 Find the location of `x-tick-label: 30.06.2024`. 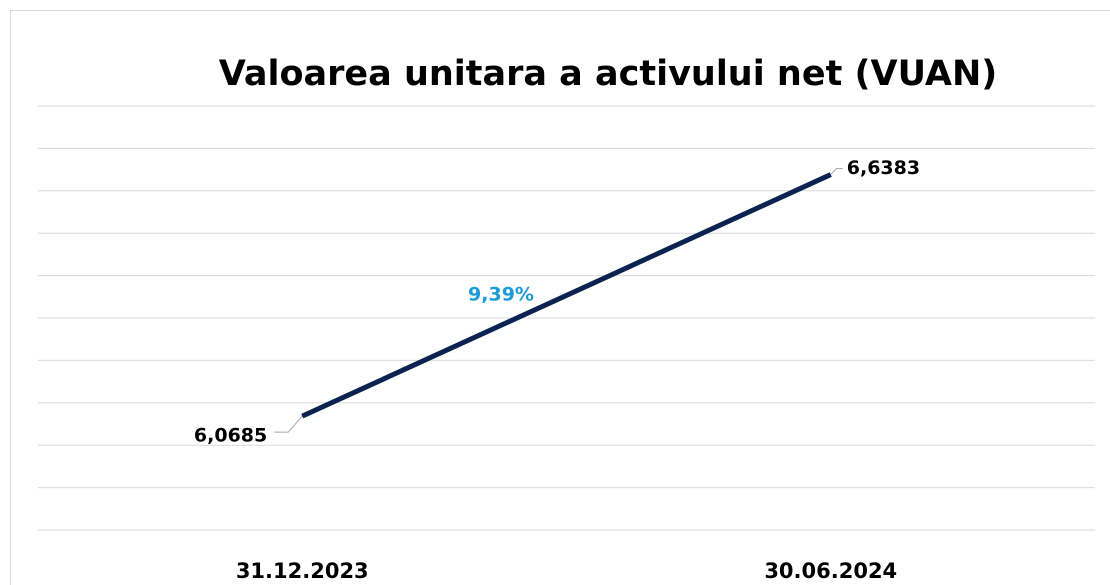

x-tick-label: 30.06.2024 is located at coordinates (830, 571).